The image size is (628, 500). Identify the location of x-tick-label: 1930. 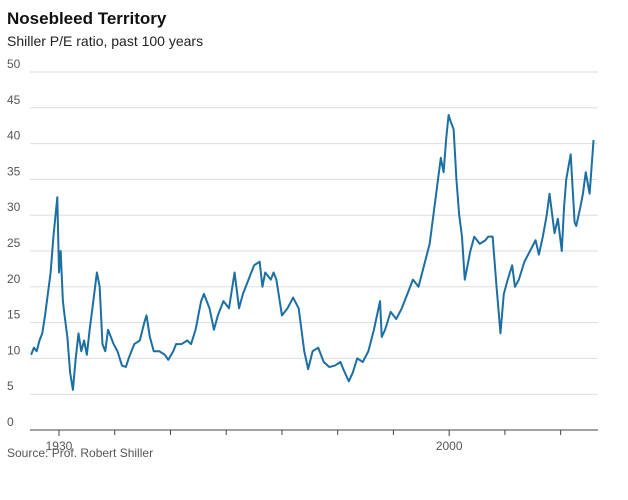
(59, 446).